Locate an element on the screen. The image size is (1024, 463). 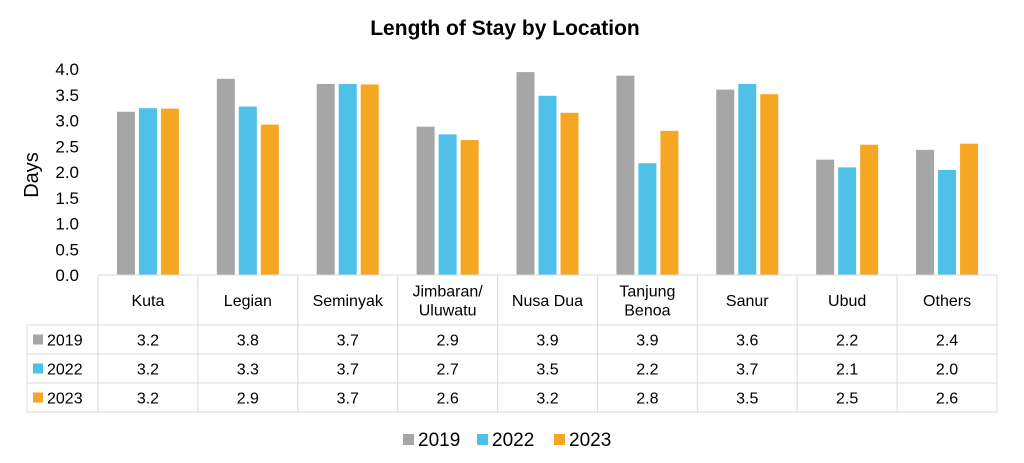
y-tick-label: 4.0 is located at coordinates (67, 69).